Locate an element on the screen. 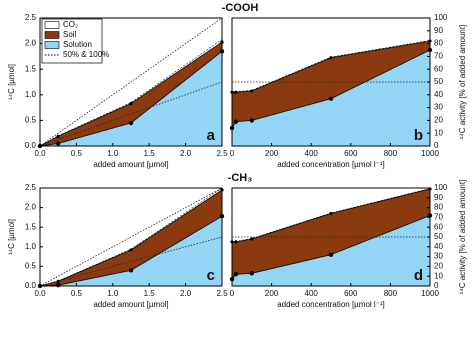 Image resolution: width=474 pixels, height=354 pixels. y-tick-label: 0 is located at coordinates (436, 285).